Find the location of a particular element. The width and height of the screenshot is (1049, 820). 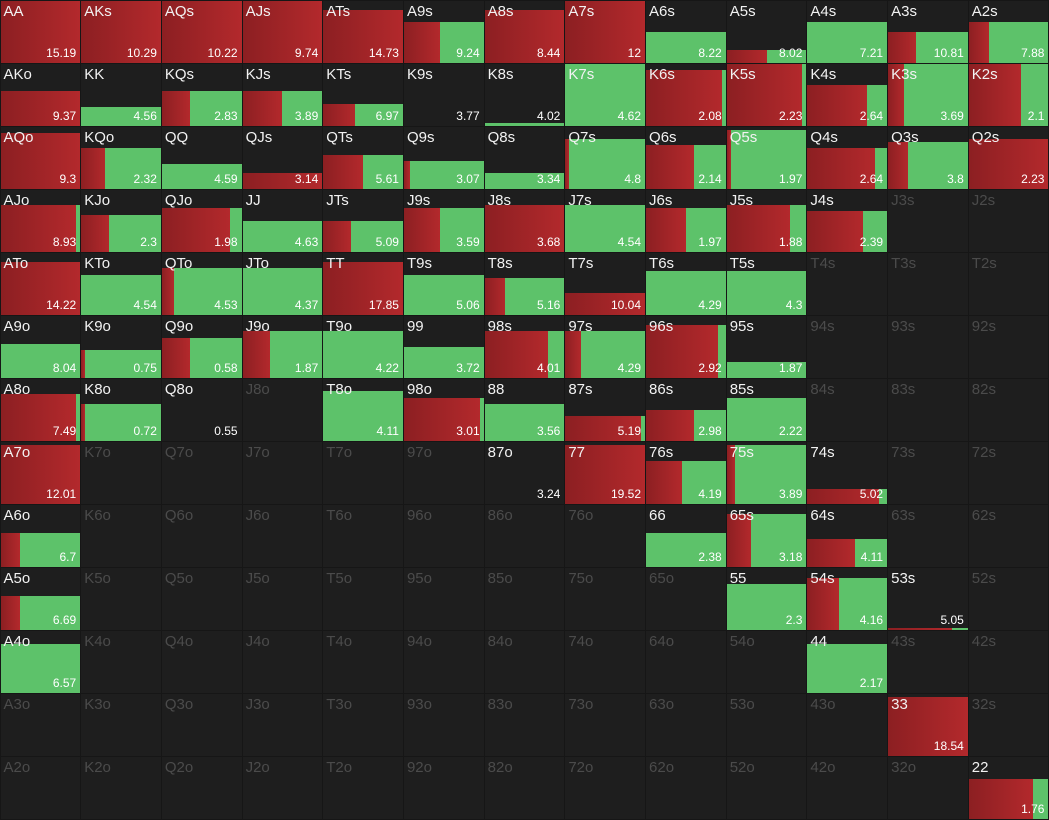

hand-label: KTs is located at coordinates (339, 74).